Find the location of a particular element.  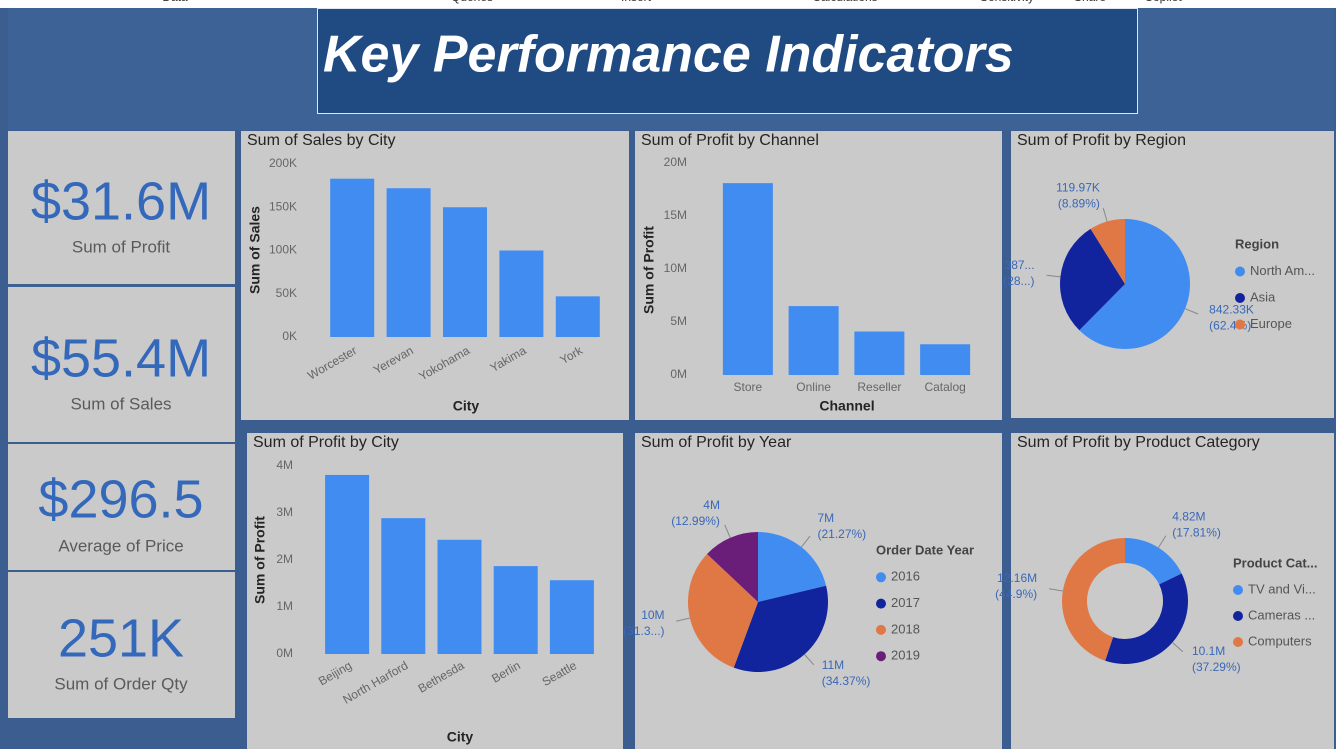

chart-title: Sum of Profit by Product Category is located at coordinates (1138, 442).